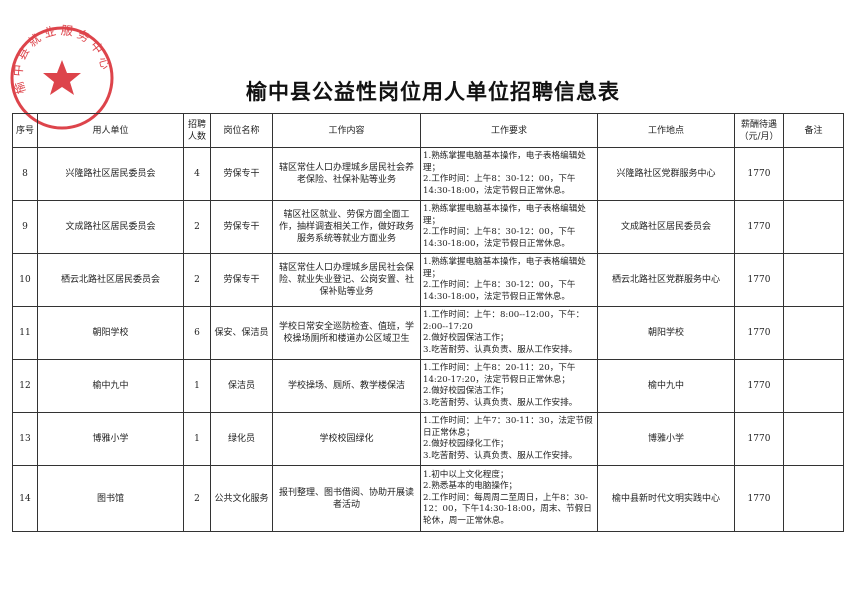  I want to click on cell-place: 榆中九中, so click(666, 386).